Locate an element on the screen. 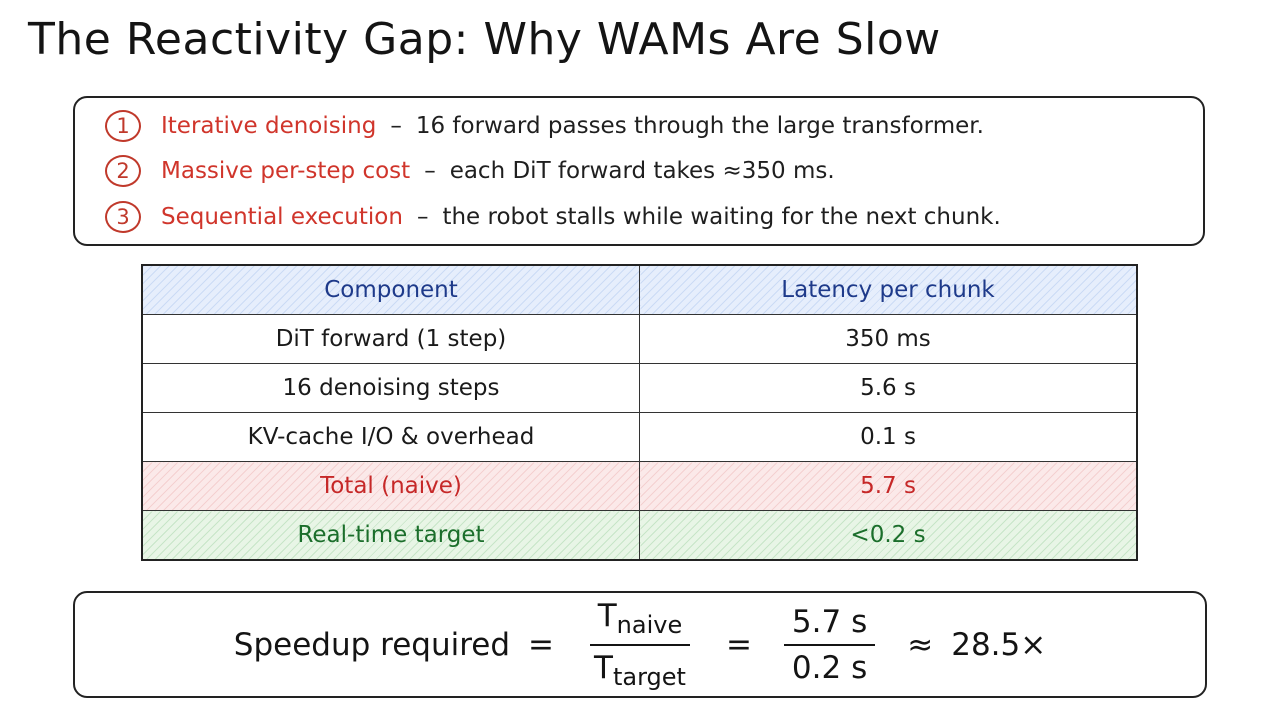 Image resolution: width=1280 pixels, height=720 pixels. time-ratio-fraction: Tnaive Ttarget is located at coordinates (640, 644).